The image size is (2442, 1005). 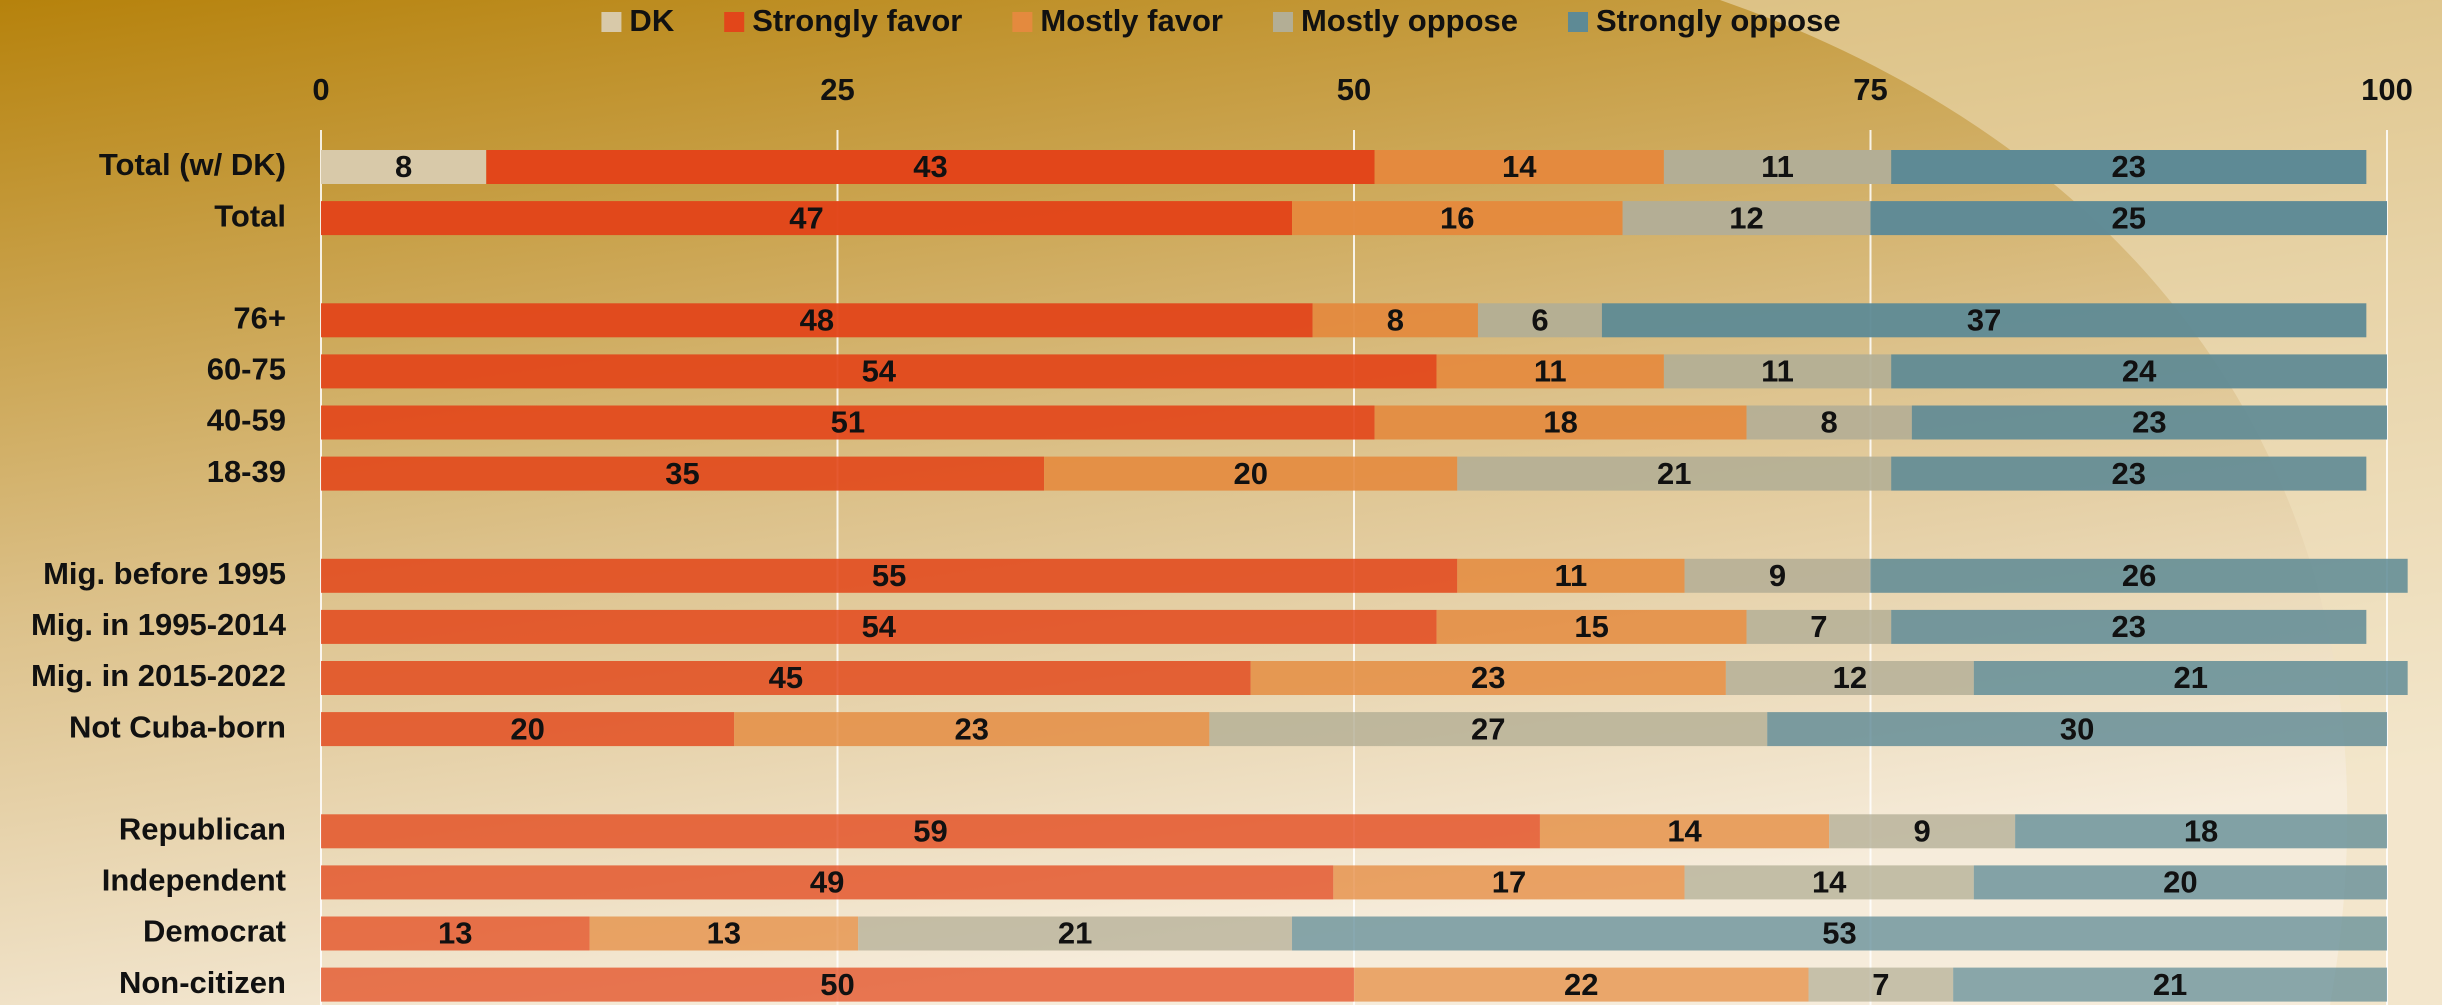 I want to click on value-label: 43, so click(x=930, y=166).